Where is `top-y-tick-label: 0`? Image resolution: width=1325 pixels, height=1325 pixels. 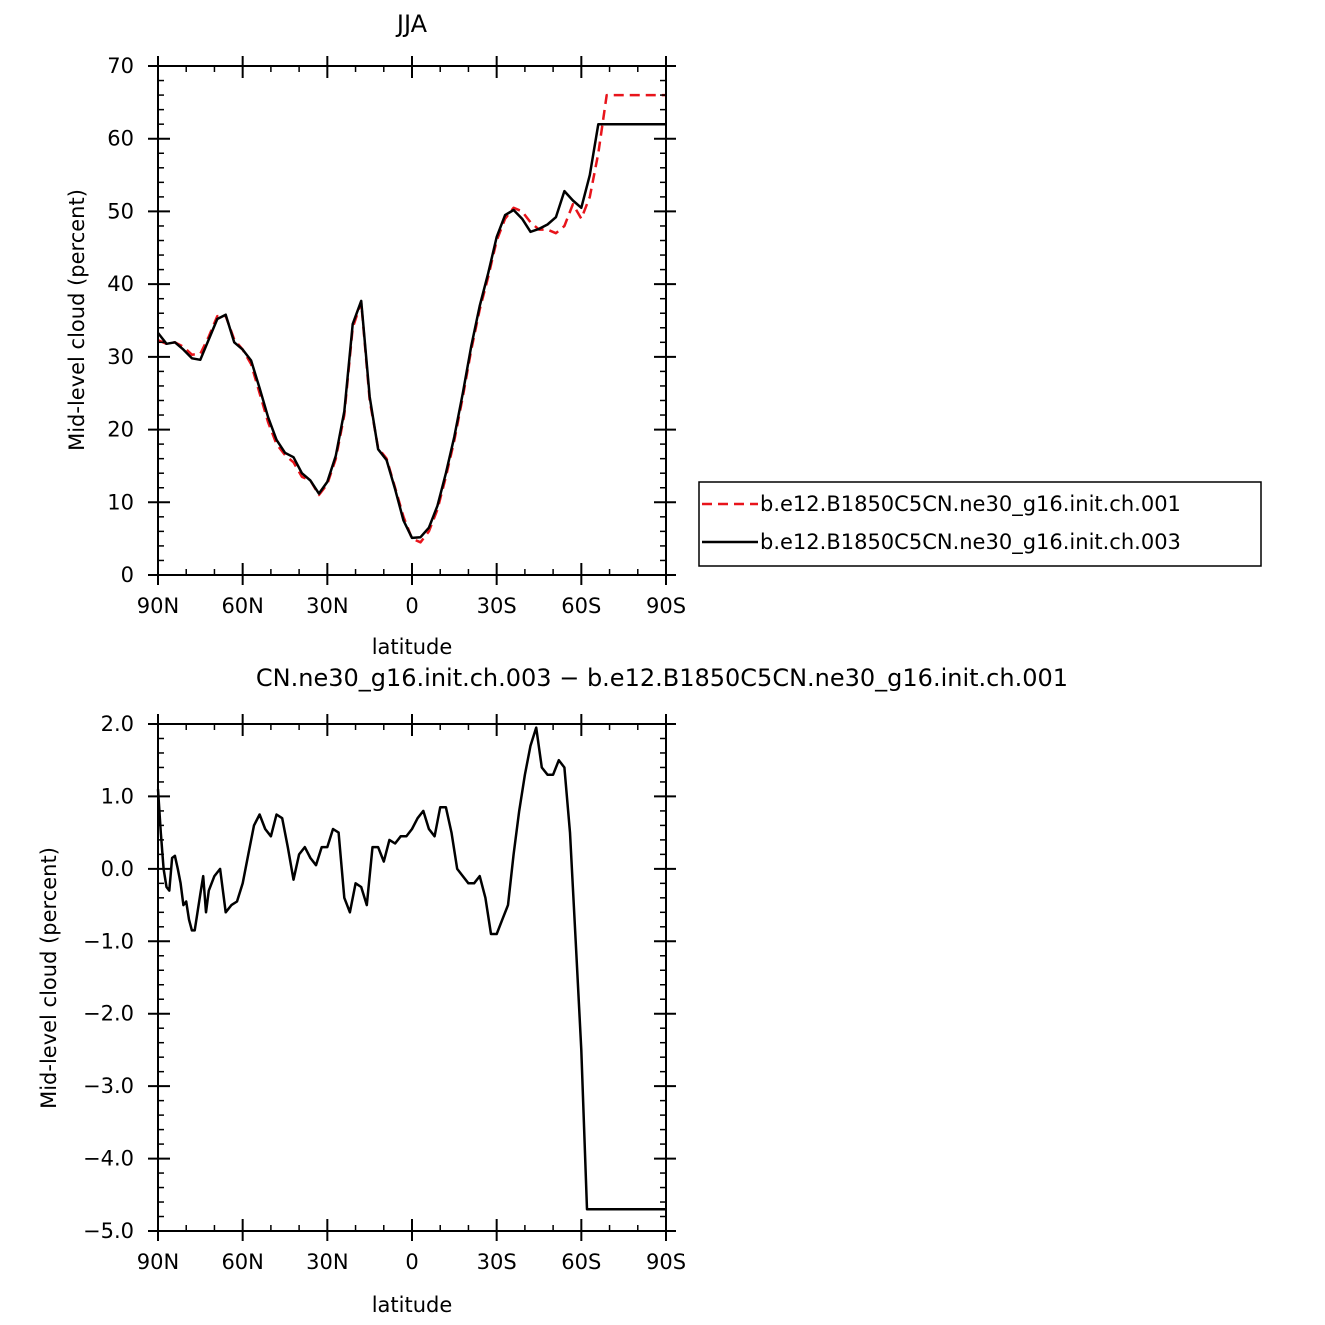
top-y-tick-label: 0 is located at coordinates (127, 575).